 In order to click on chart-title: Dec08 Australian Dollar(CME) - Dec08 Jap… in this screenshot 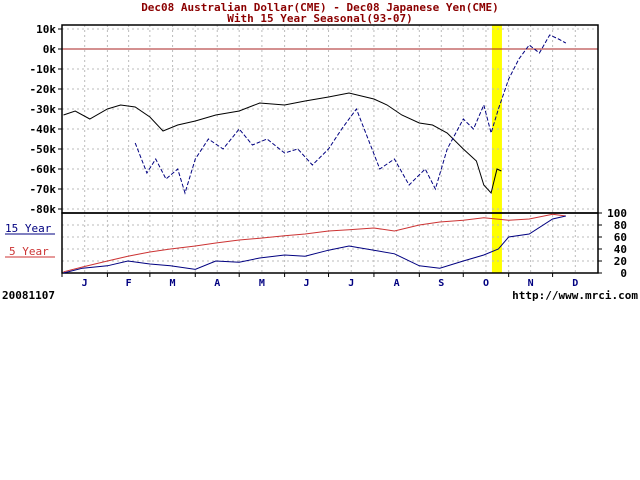, I will do `click(320, 7)`.